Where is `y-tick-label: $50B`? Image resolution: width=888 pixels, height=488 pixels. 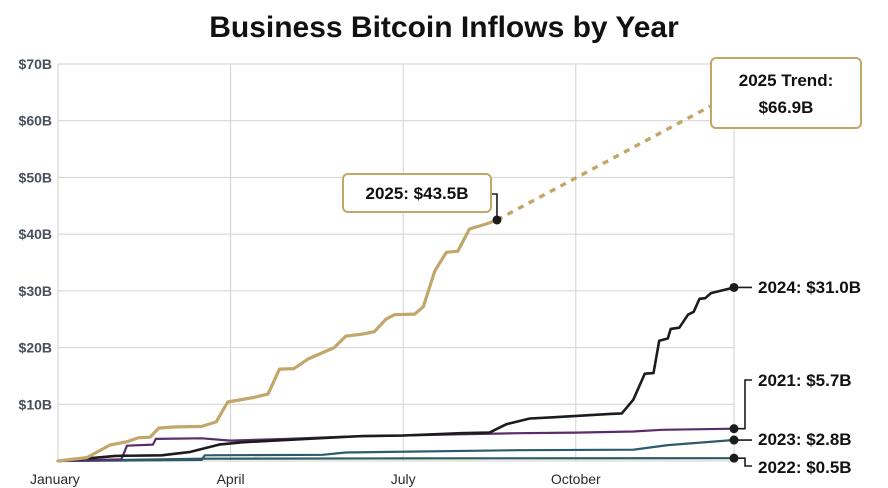 y-tick-label: $50B is located at coordinates (35, 177).